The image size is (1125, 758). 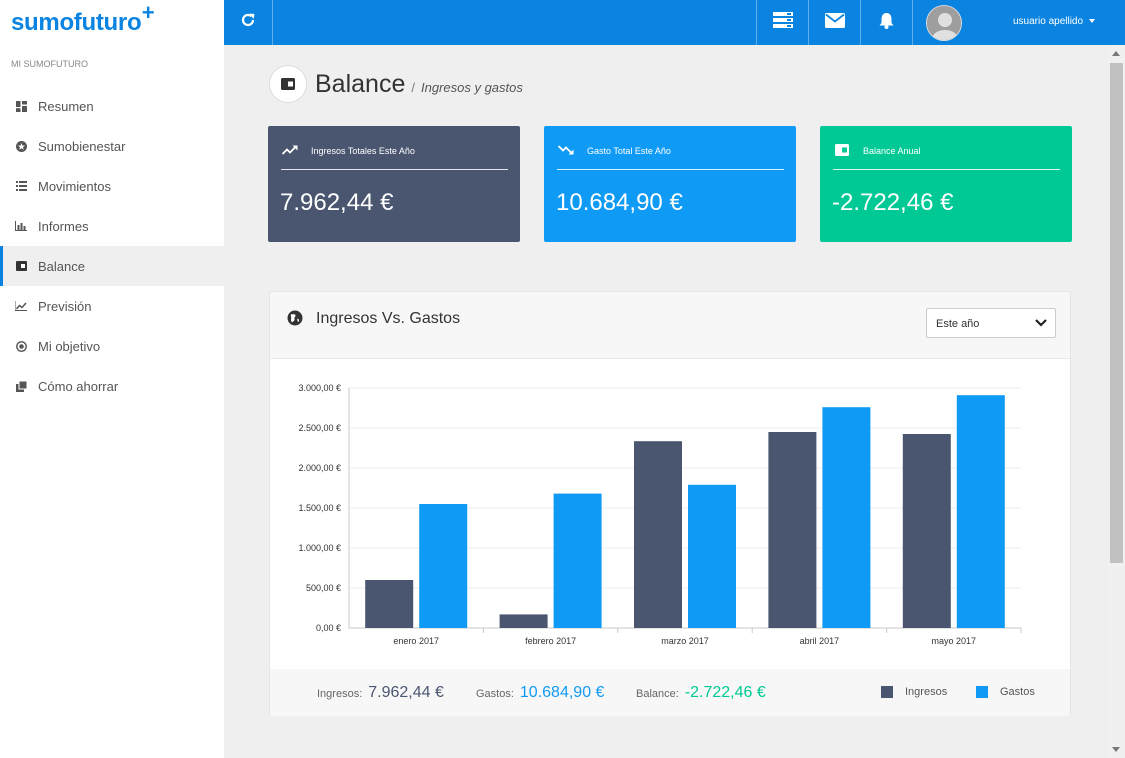 What do you see at coordinates (112, 306) in the screenshot?
I see `sidebar-item-prevision: Previsión` at bounding box center [112, 306].